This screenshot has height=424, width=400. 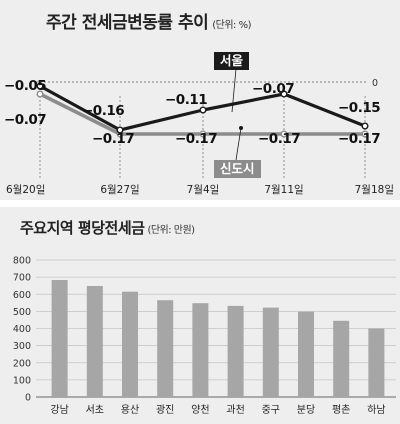 What do you see at coordinates (203, 189) in the screenshot?
I see `x-tick-label: 7월4일` at bounding box center [203, 189].